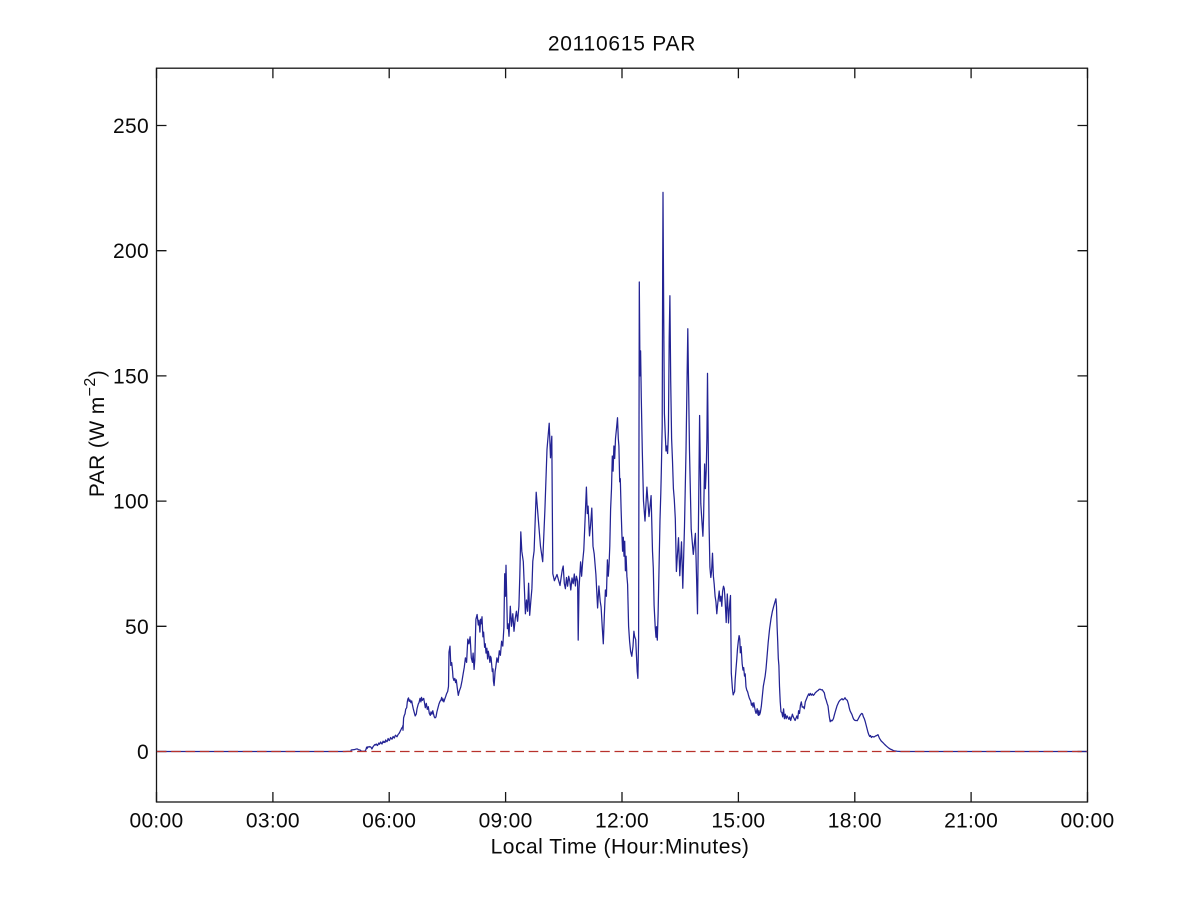 The image size is (1201, 901). Describe the element at coordinates (143, 752) in the screenshot. I see `svg-text: 0` at that location.